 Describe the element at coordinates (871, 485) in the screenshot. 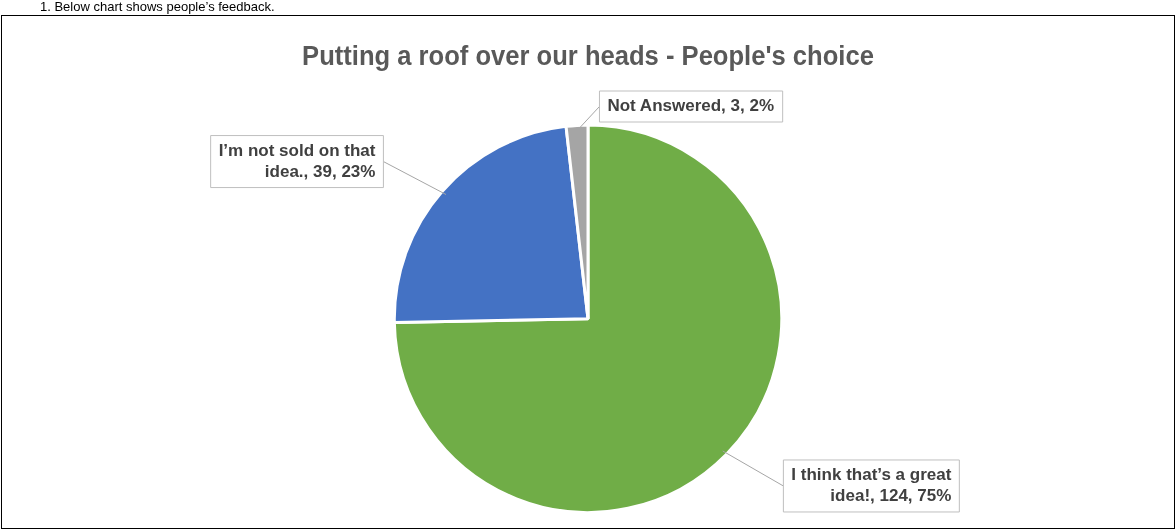

I see `slice-label: I think that’s a great idea!, 124, 75%` at that location.